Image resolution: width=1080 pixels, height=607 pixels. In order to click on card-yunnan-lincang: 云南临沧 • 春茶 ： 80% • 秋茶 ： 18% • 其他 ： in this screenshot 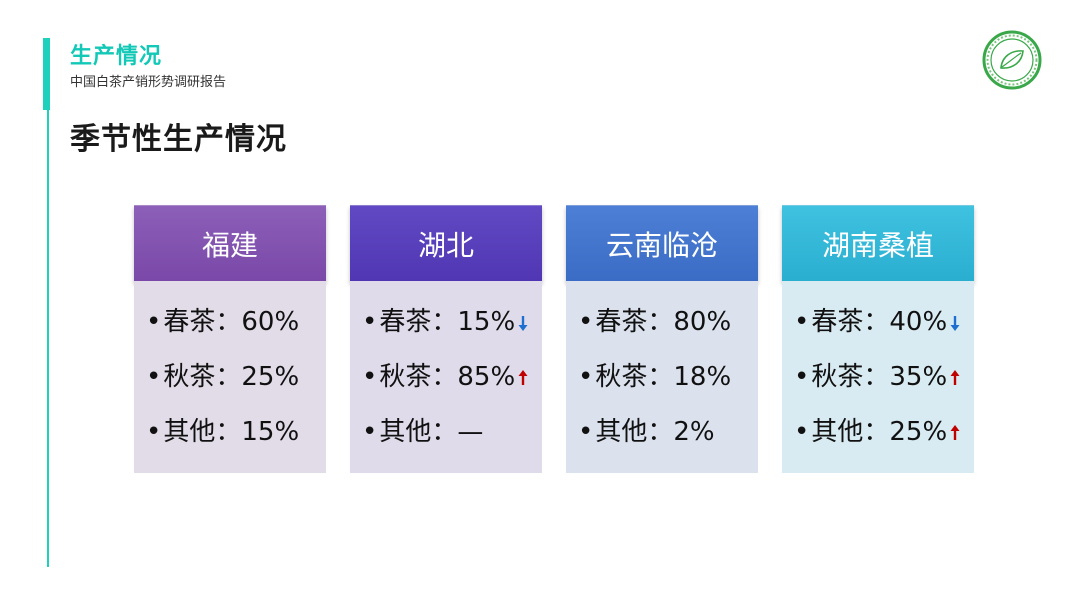, I will do `click(662, 339)`.